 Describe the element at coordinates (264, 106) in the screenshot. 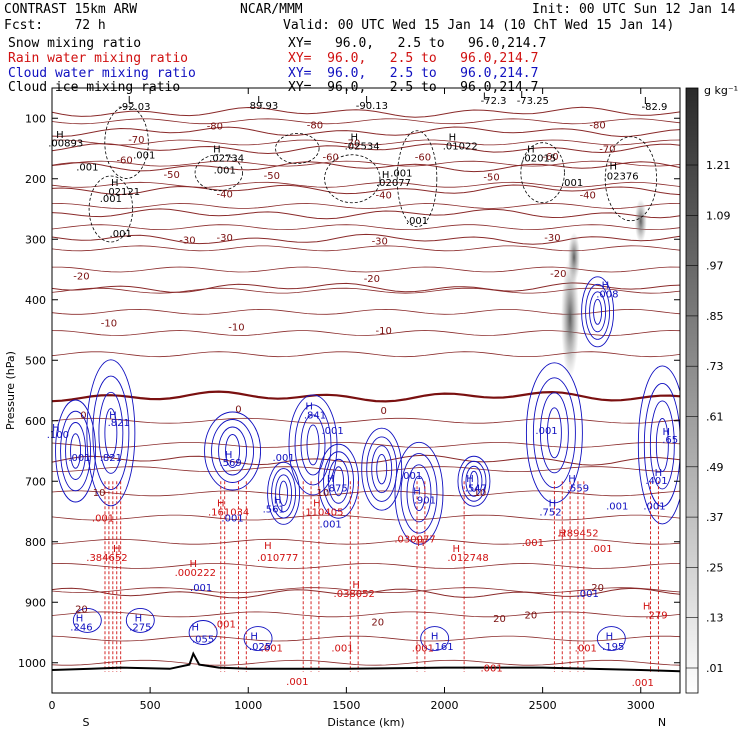

I see `snow-ice-label: 89.93` at that location.